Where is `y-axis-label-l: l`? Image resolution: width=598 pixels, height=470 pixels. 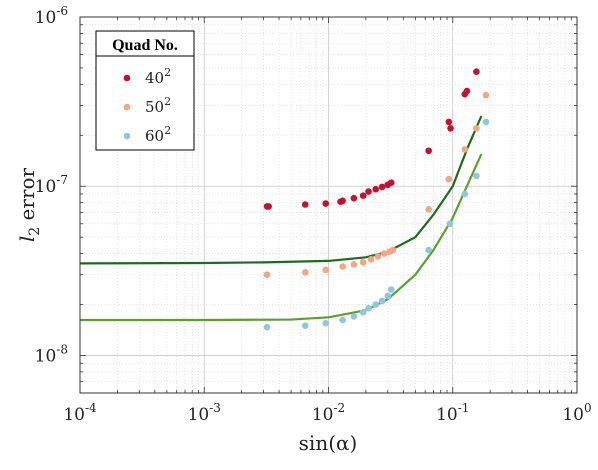 y-axis-label-l: l is located at coordinates (27, 239).